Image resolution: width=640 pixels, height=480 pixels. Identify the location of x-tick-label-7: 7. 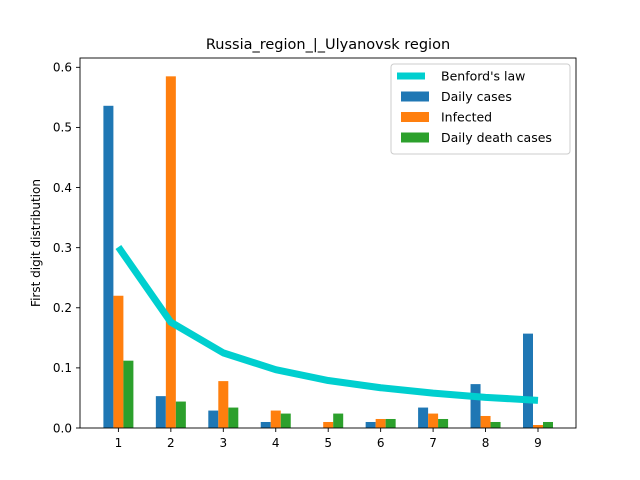
(433, 443).